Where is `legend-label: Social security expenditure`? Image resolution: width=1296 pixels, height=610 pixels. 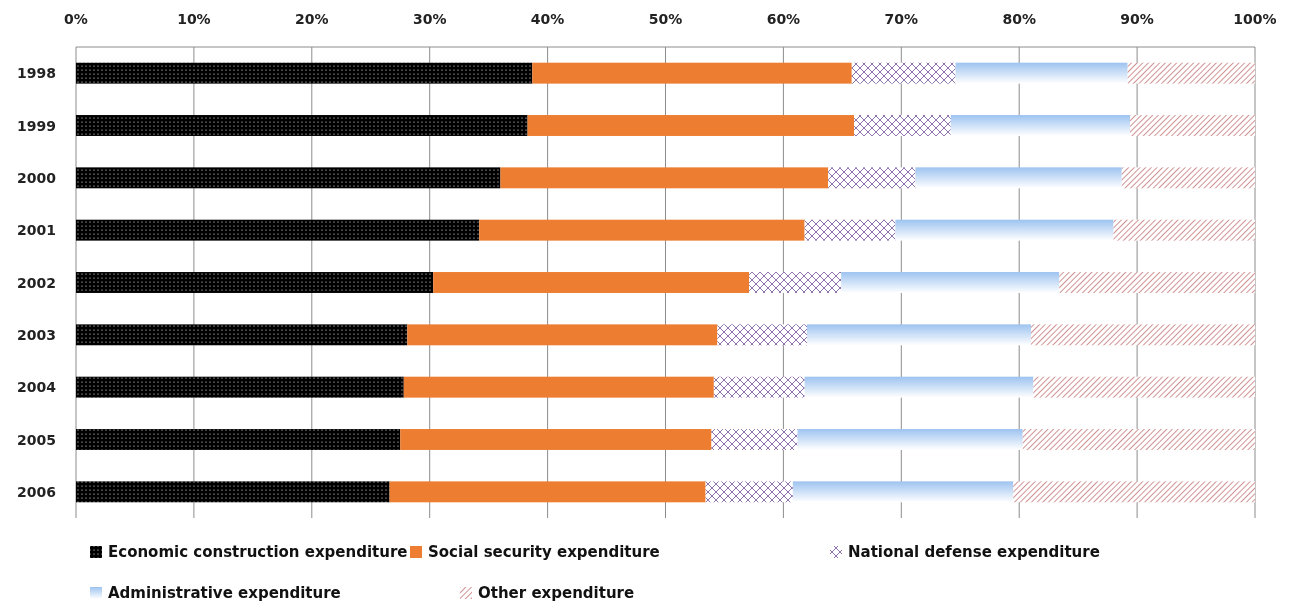
legend-label: Social security expenditure is located at coordinates (544, 552).